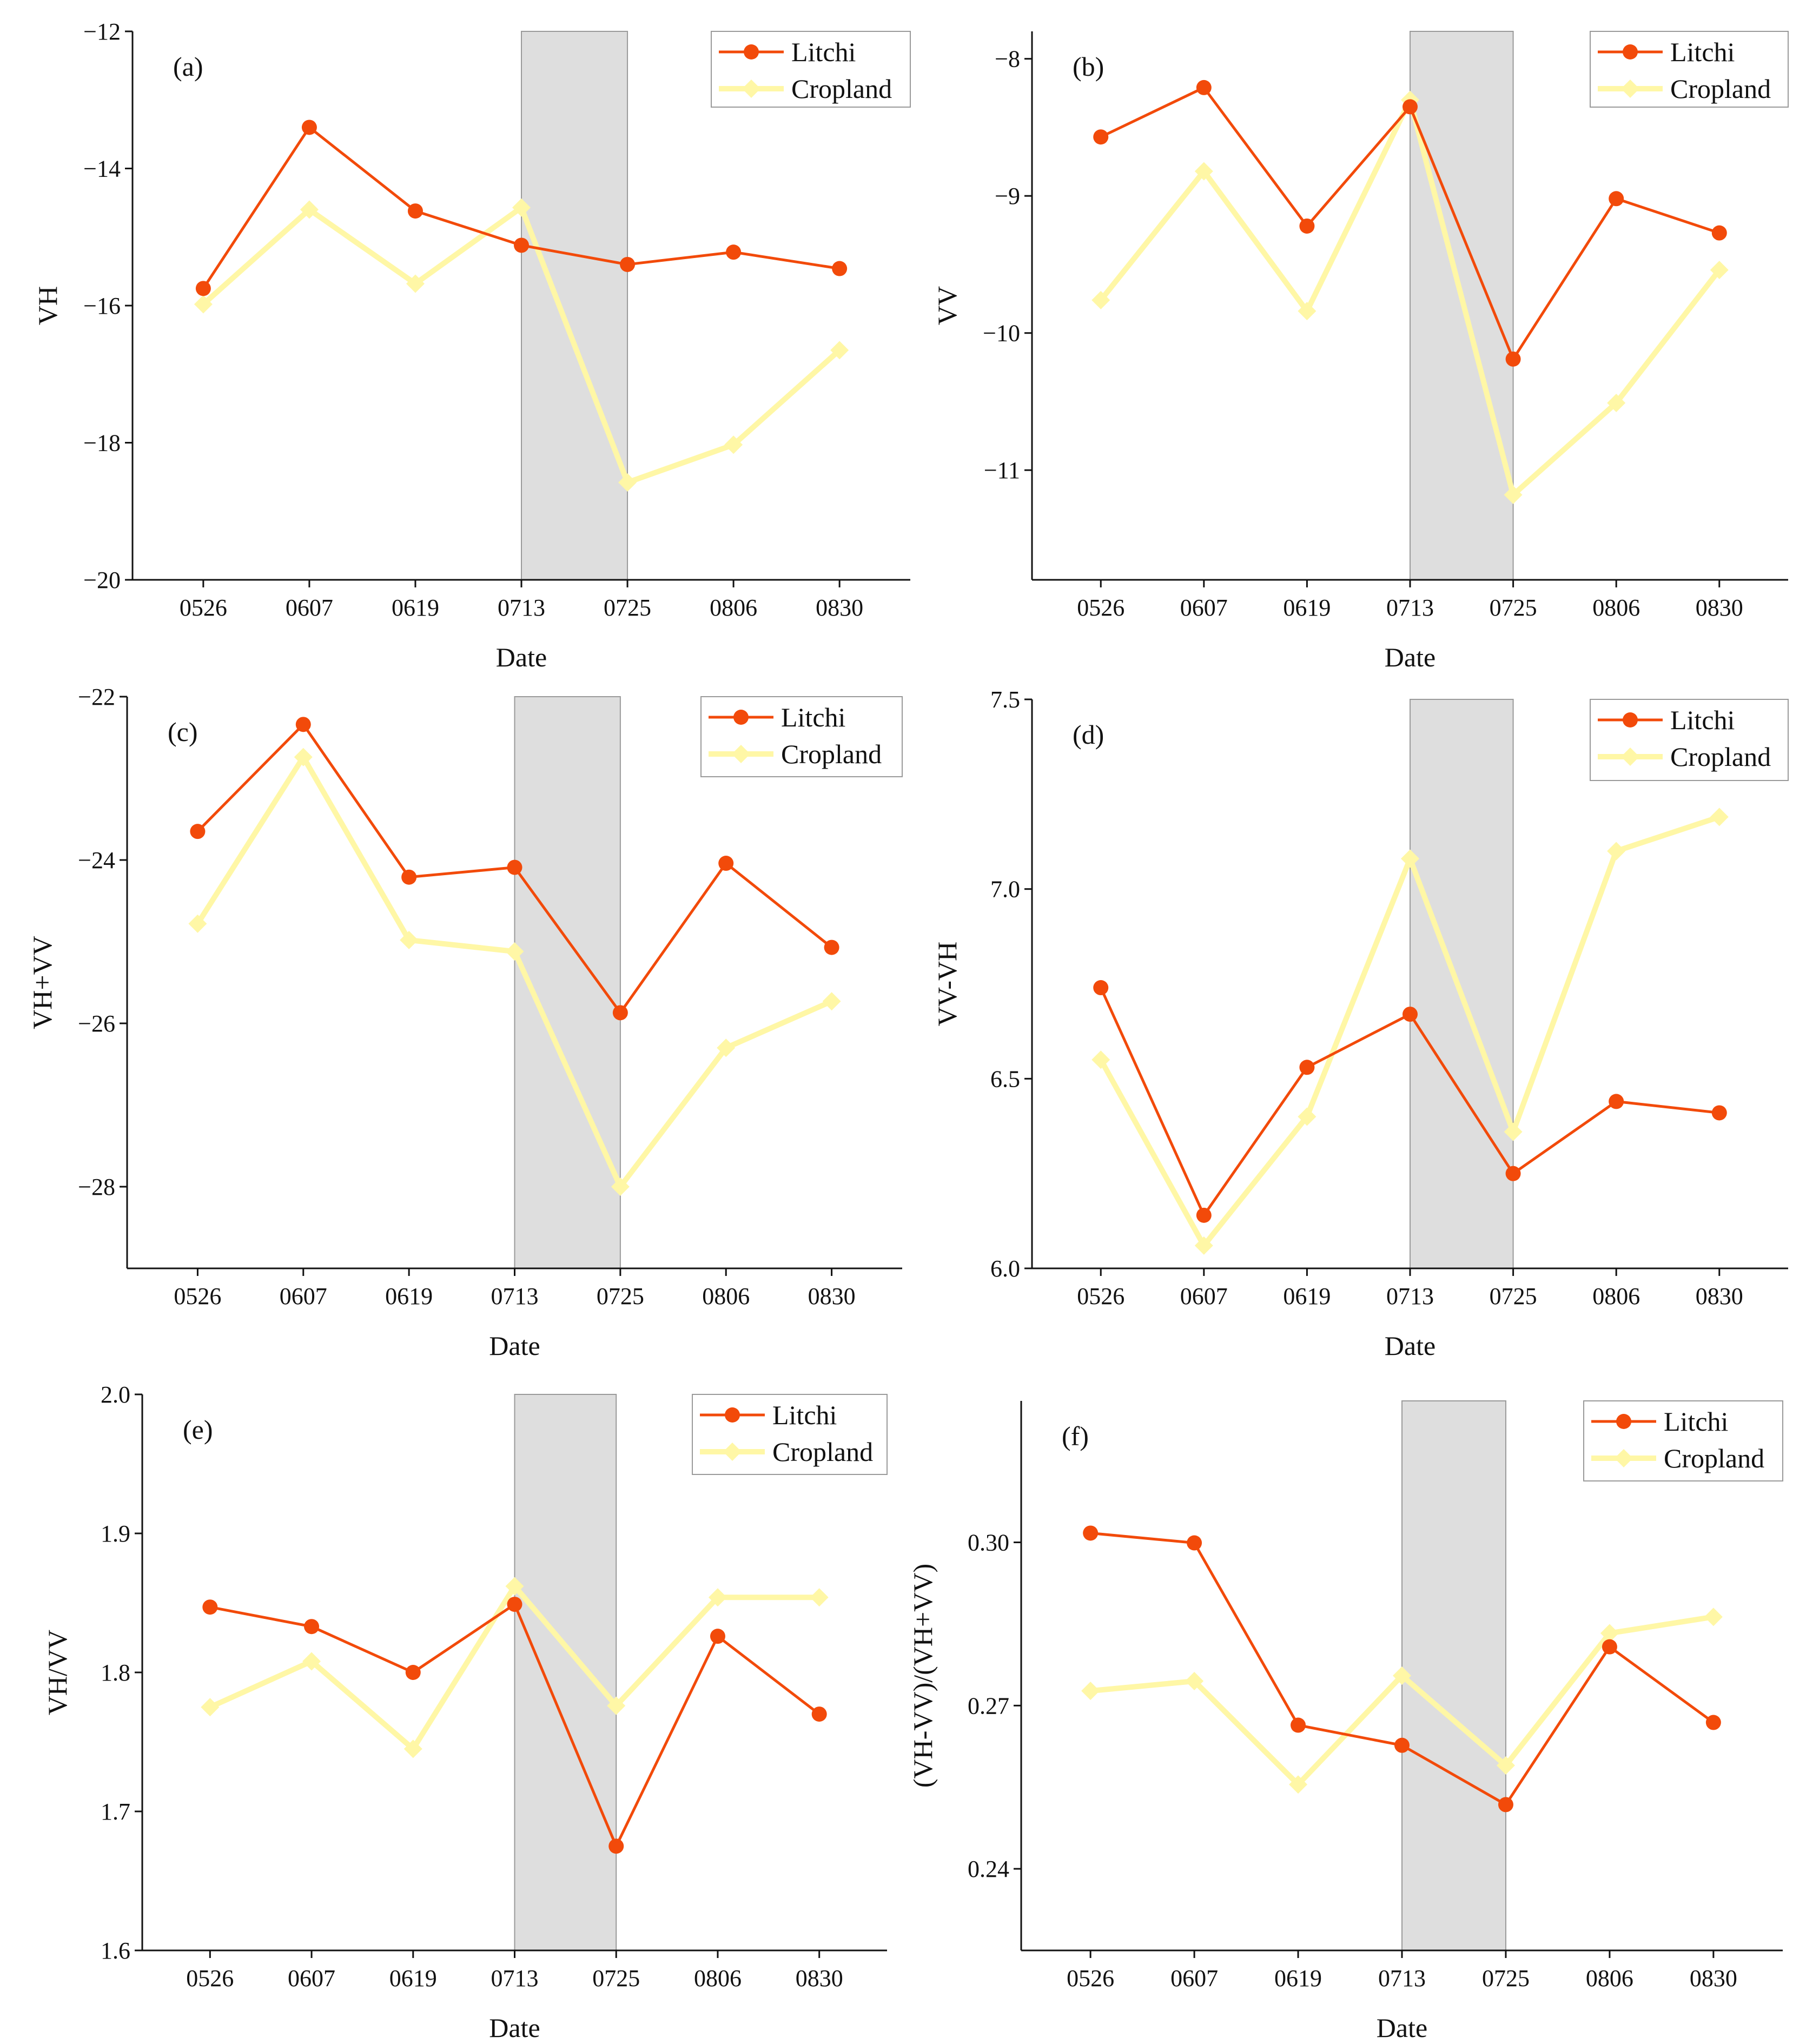  What do you see at coordinates (47, 306) in the screenshot?
I see `y-axis-title-a: VH` at bounding box center [47, 306].